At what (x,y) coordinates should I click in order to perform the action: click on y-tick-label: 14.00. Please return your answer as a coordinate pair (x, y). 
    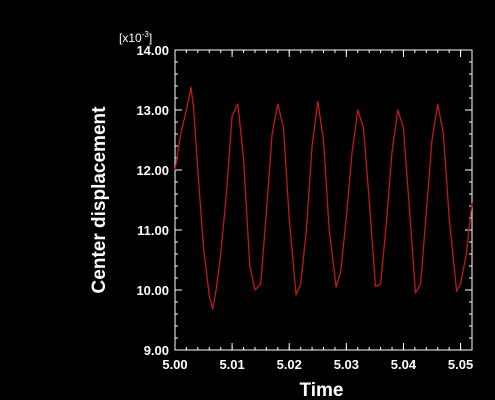
    Looking at the image, I should click on (152, 50).